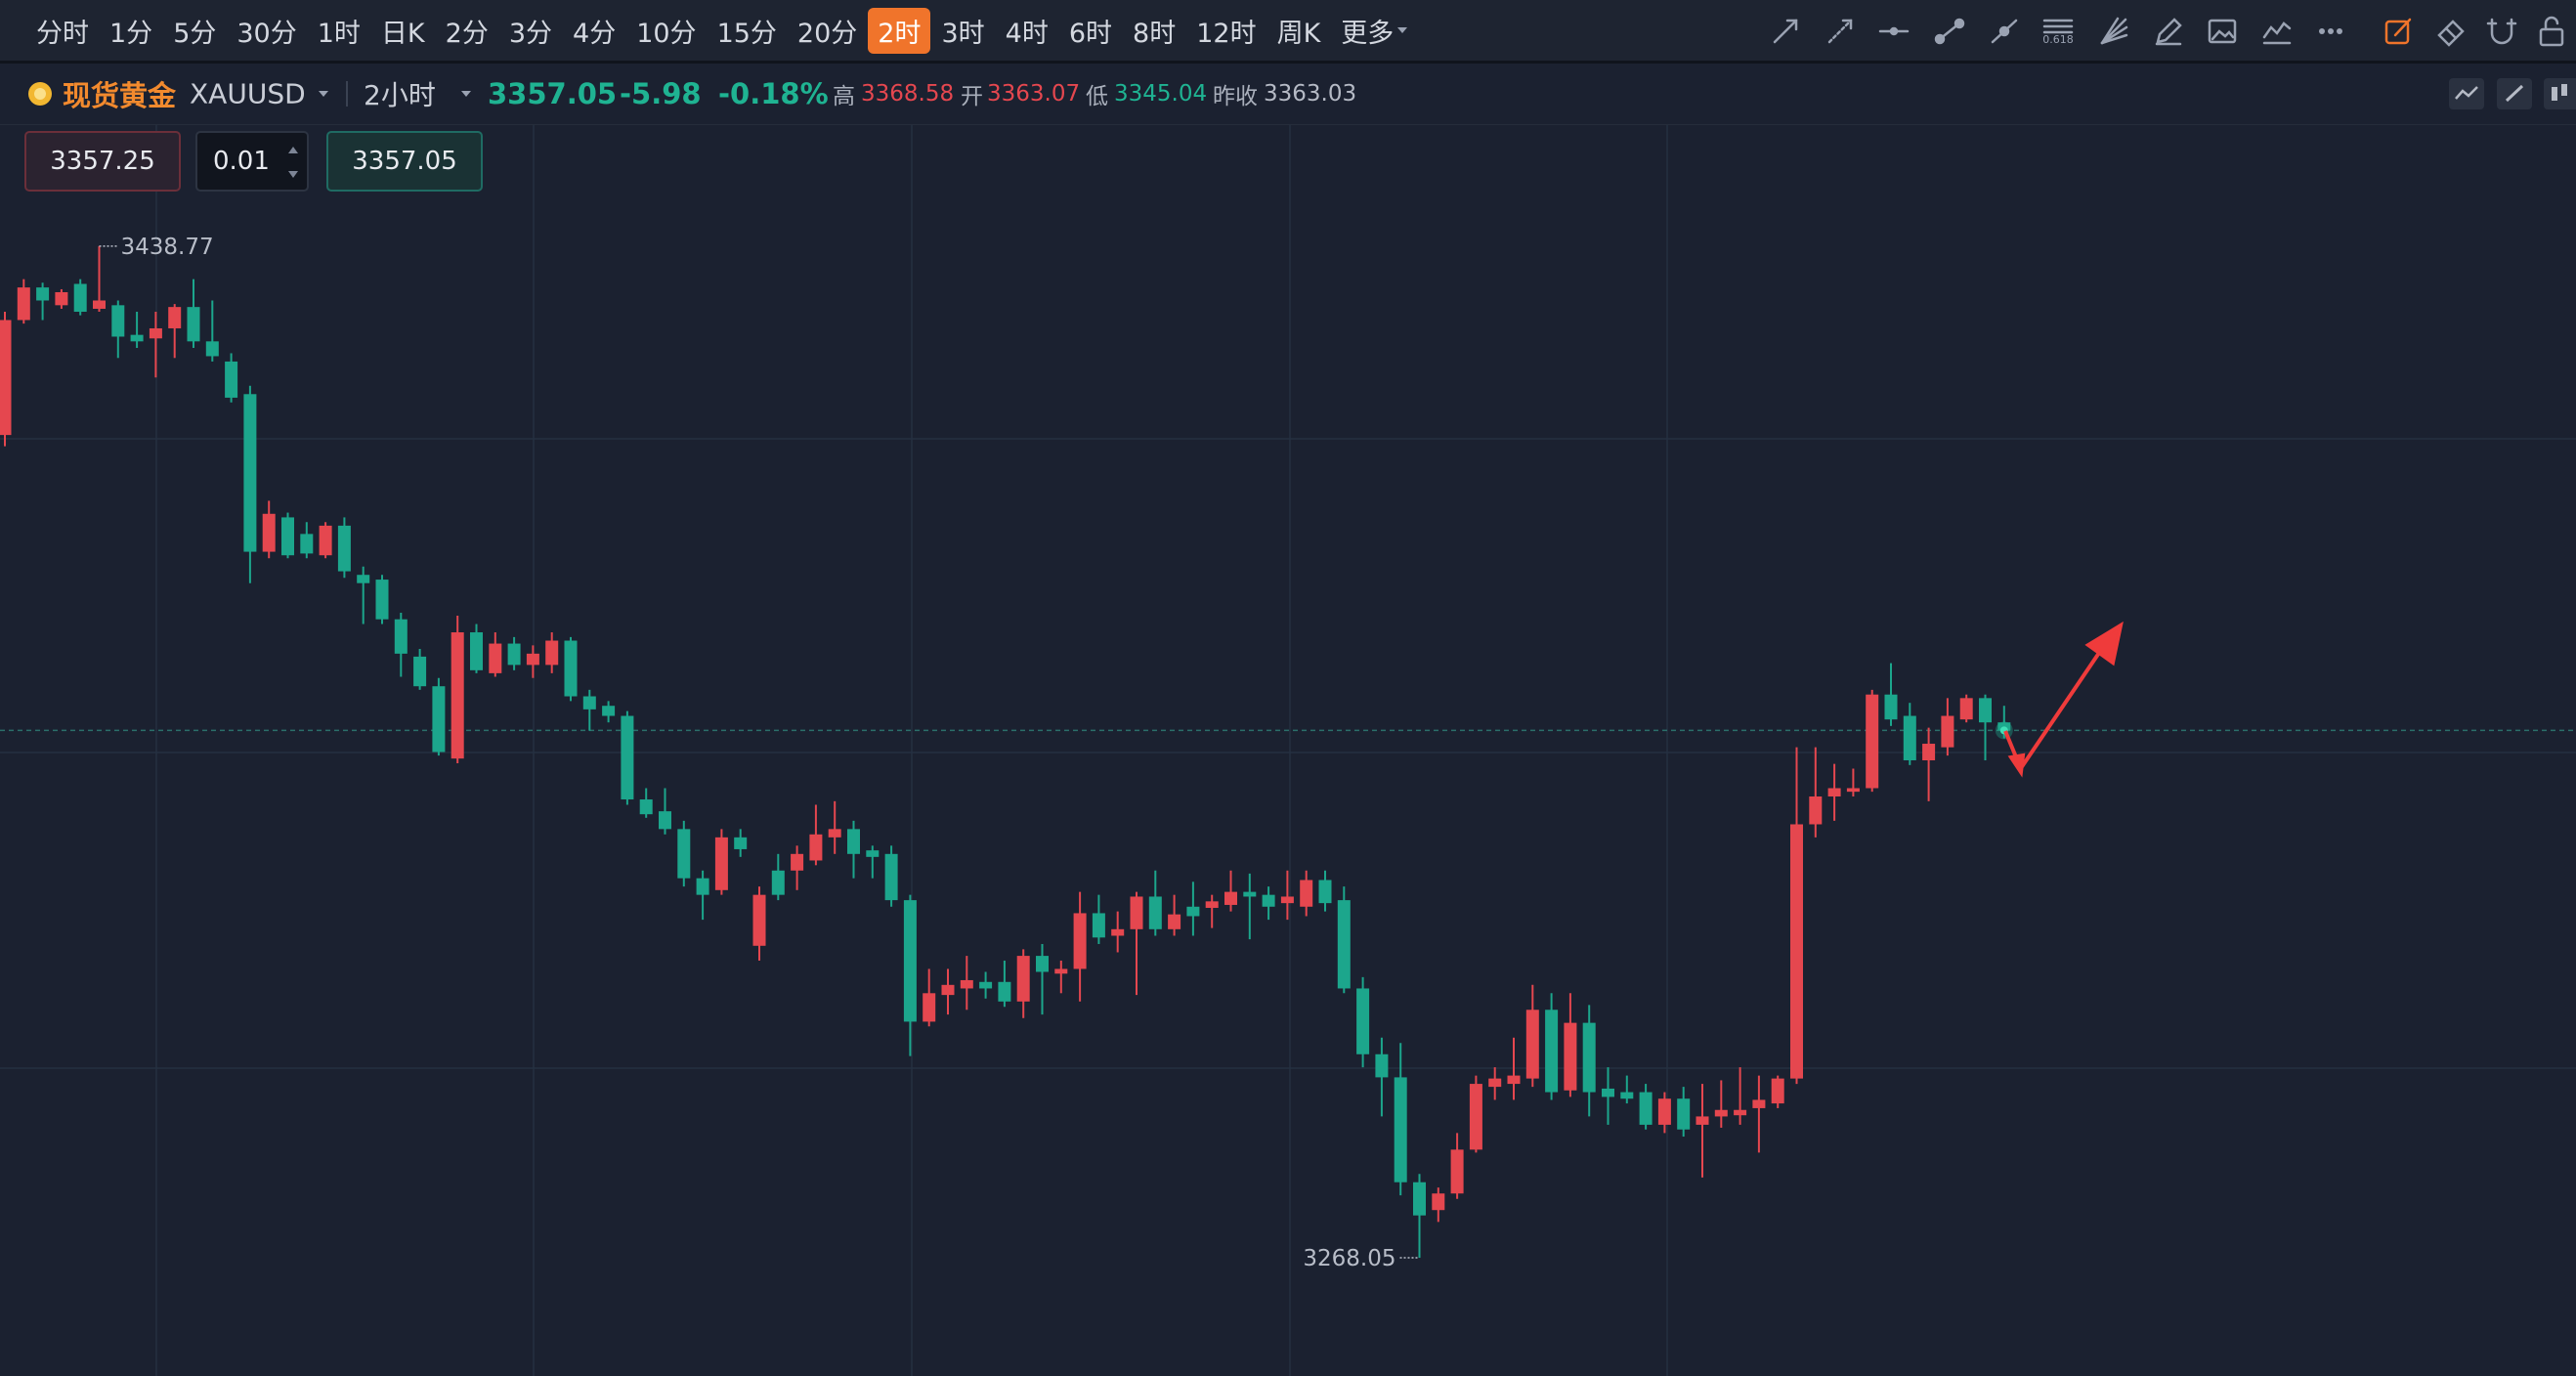 Image resolution: width=2576 pixels, height=1376 pixels. I want to click on low-label: 低, so click(1097, 96).